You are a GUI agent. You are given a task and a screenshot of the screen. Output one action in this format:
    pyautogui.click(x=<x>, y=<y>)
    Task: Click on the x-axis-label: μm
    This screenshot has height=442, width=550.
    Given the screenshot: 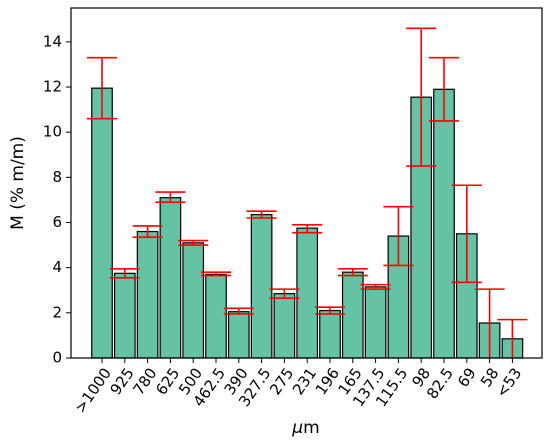 What is the action you would take?
    pyautogui.click(x=305, y=428)
    